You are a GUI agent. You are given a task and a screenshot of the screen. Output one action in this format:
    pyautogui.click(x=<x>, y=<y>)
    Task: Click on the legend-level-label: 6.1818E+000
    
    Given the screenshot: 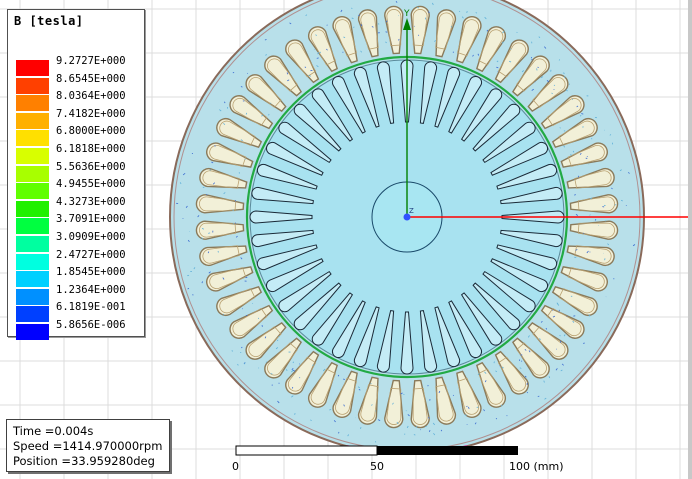 What is the action you would take?
    pyautogui.click(x=91, y=149)
    